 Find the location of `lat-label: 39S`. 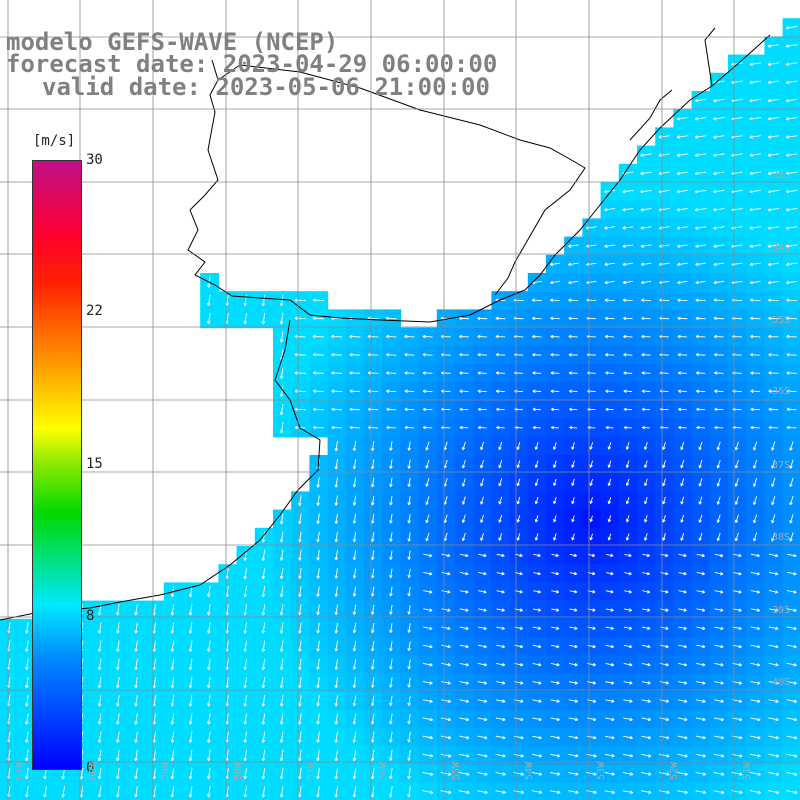

lat-label: 39S is located at coordinates (781, 610).